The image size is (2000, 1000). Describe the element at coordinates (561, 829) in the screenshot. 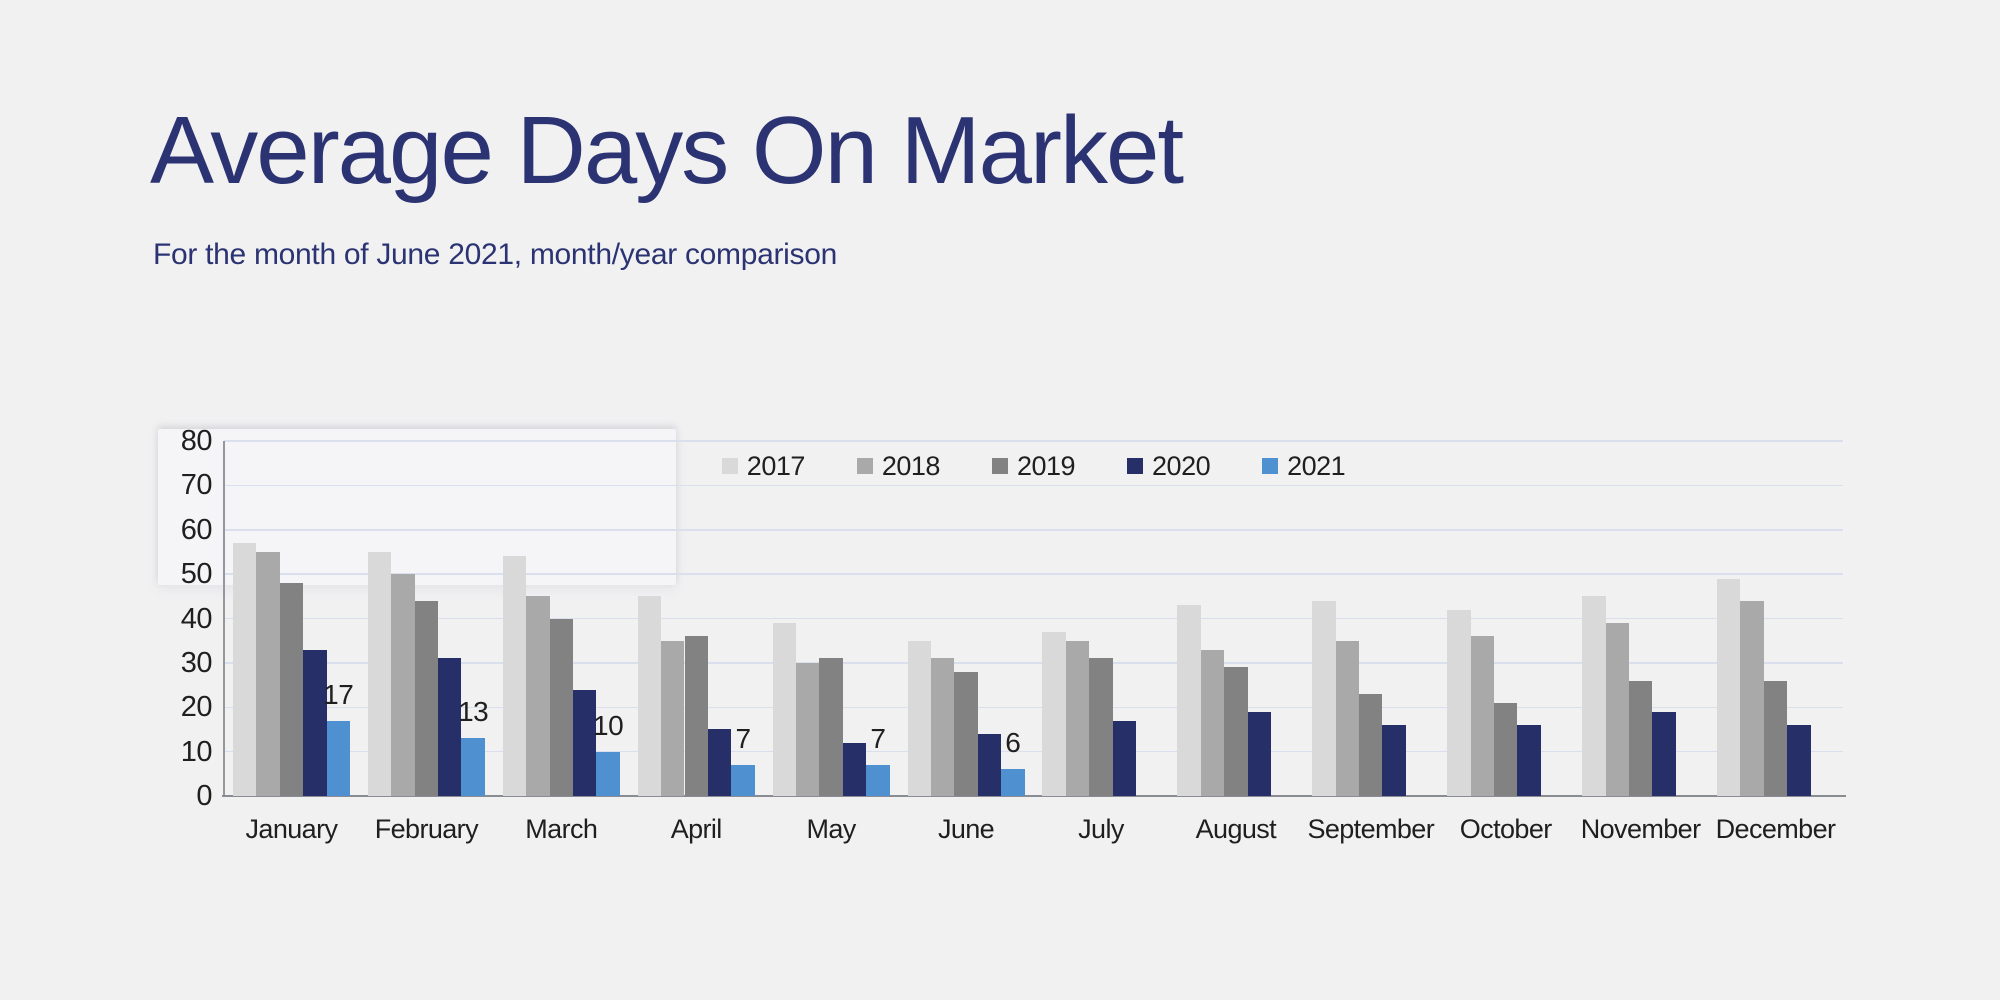

I see `x-axis-label-march: March` at that location.